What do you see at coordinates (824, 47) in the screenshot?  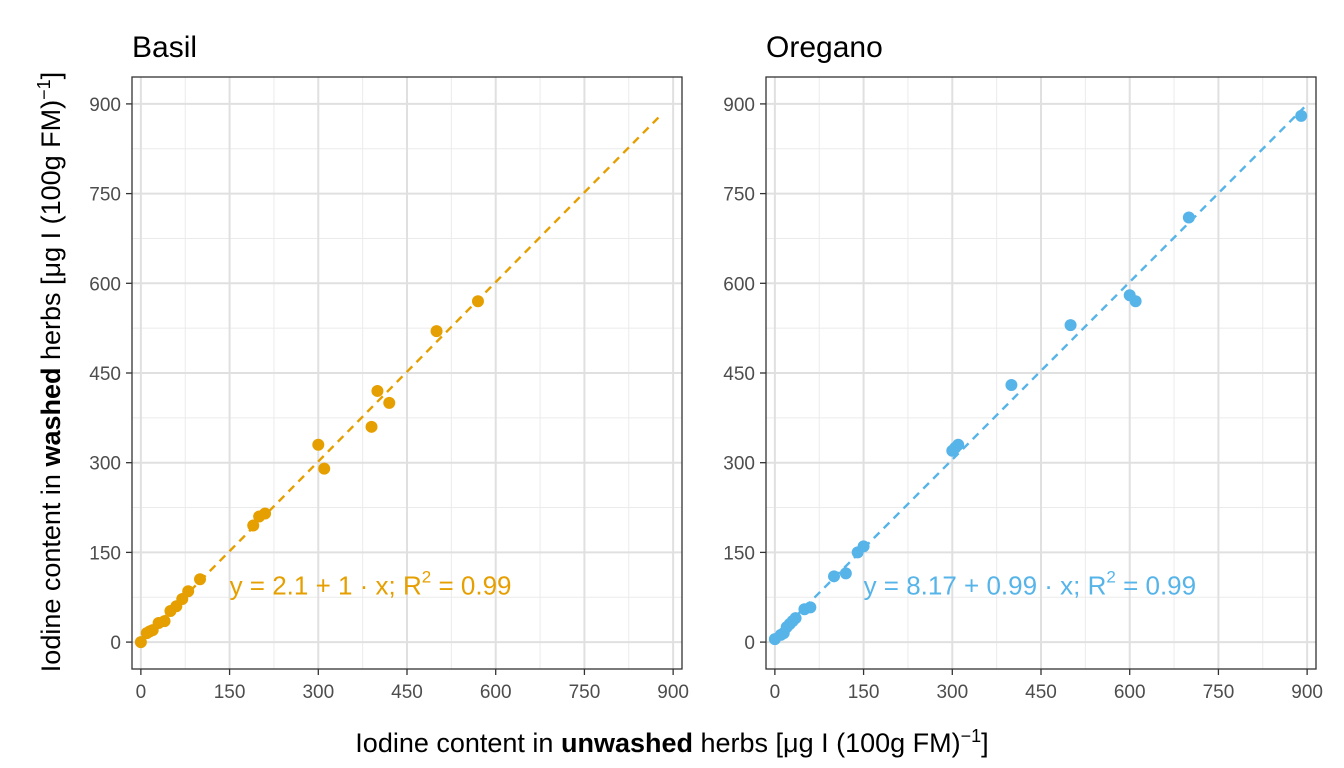 I see `panel-title: Oregano` at bounding box center [824, 47].